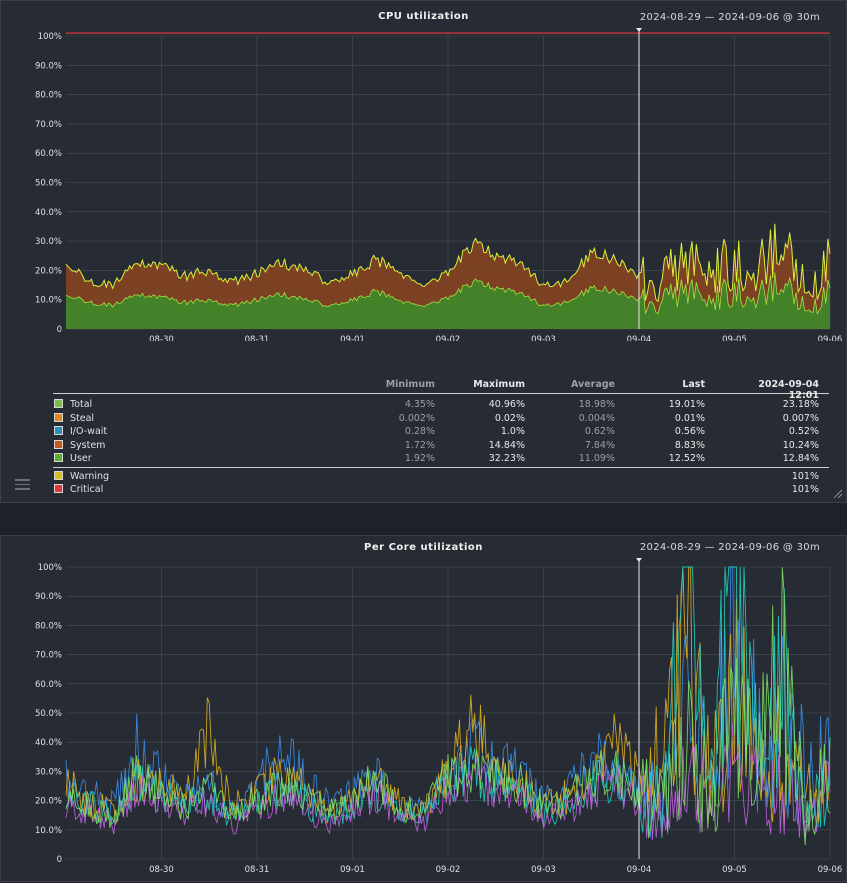 This screenshot has width=847, height=883. What do you see at coordinates (419, 404) in the screenshot?
I see `legend-min: 4.35%` at bounding box center [419, 404].